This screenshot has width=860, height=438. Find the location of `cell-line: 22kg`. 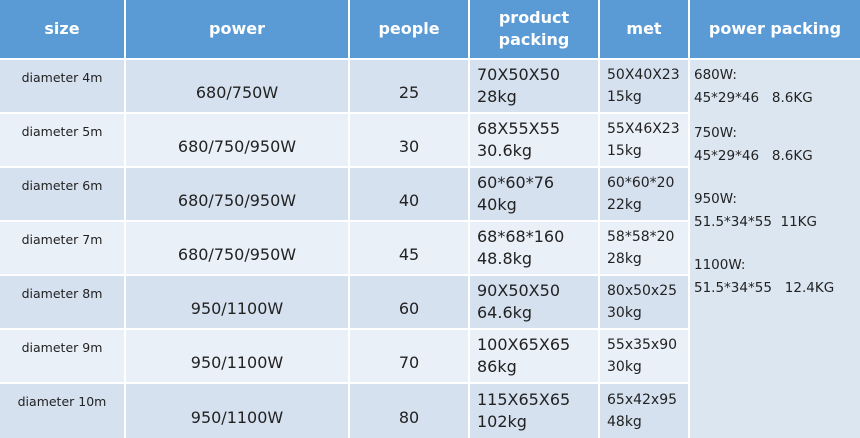

cell-line: 22kg is located at coordinates (624, 205).